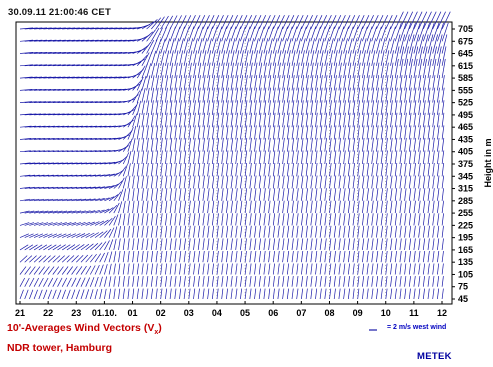  Describe the element at coordinates (329, 313) in the screenshot. I see `x-tick-label: 08` at that location.